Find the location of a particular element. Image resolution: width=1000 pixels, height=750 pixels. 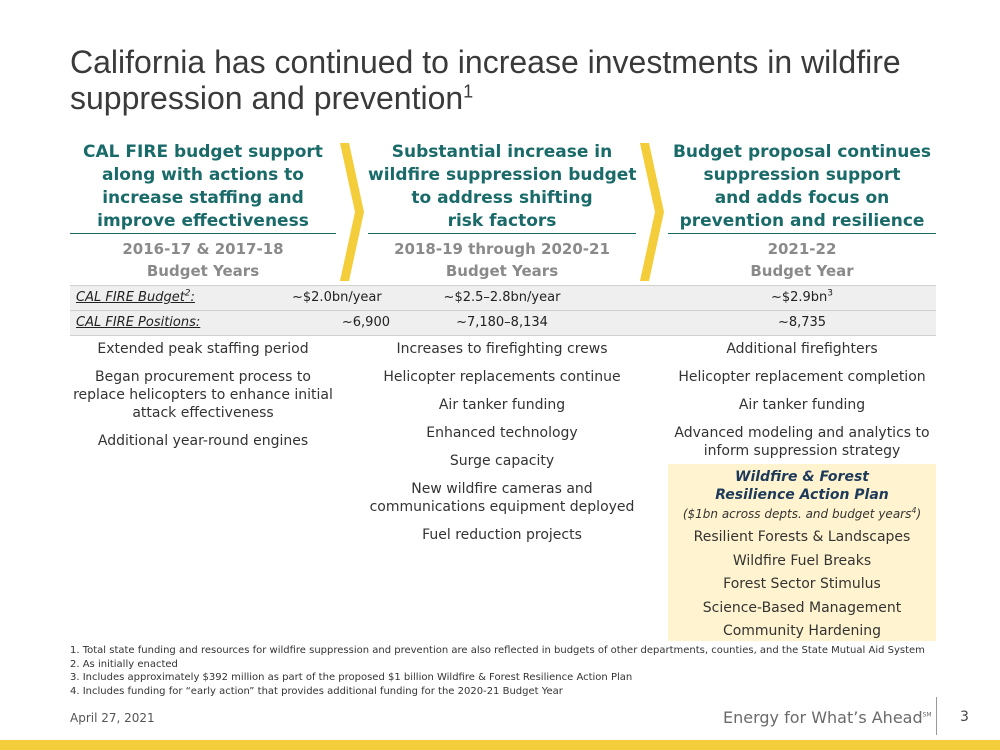

budget-years-2: 2018-19 through 2020-21 Budget Years is located at coordinates (502, 260).